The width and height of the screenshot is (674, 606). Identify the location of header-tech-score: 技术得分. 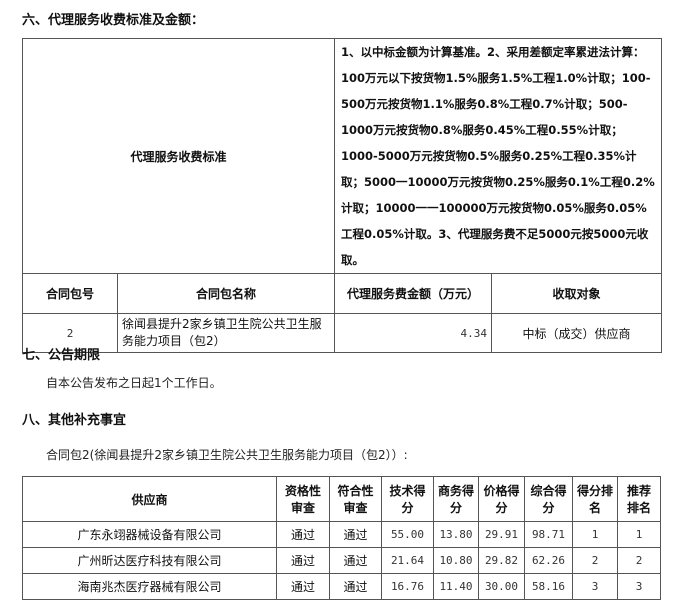
(407, 499).